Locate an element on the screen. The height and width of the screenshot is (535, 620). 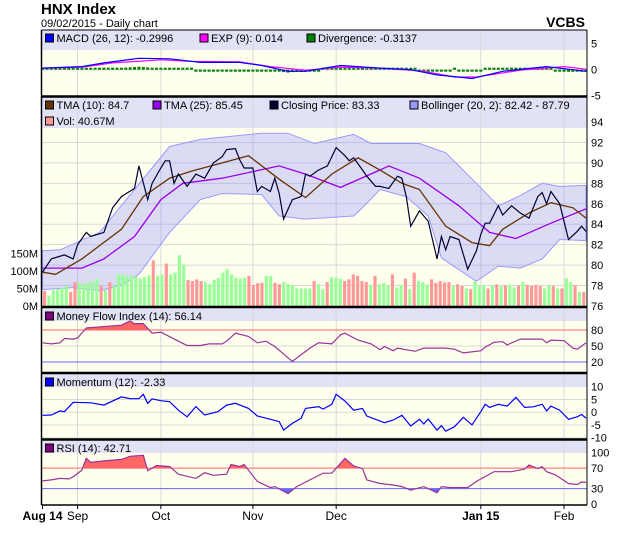
brand-label: VCBS is located at coordinates (565, 22).